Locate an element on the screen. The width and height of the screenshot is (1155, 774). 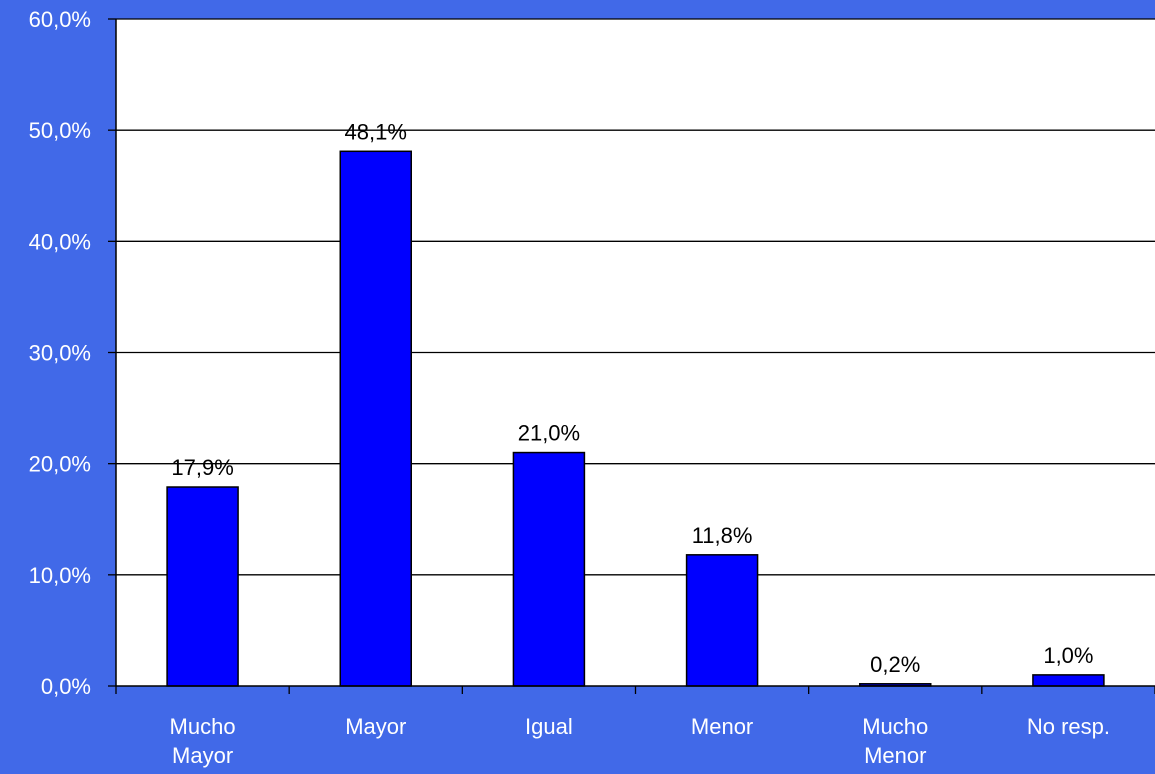
x-tick-label: Mucho Mayor is located at coordinates (203, 741).